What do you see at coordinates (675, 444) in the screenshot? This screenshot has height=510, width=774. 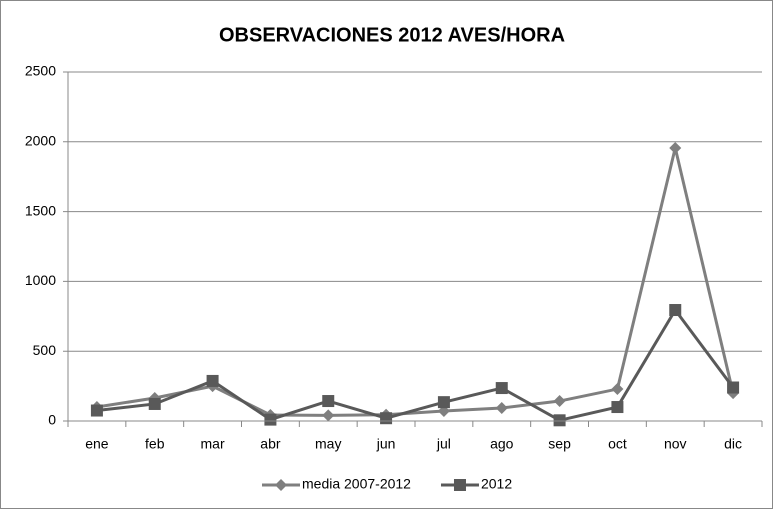 I see `x-tick-label: nov` at bounding box center [675, 444].